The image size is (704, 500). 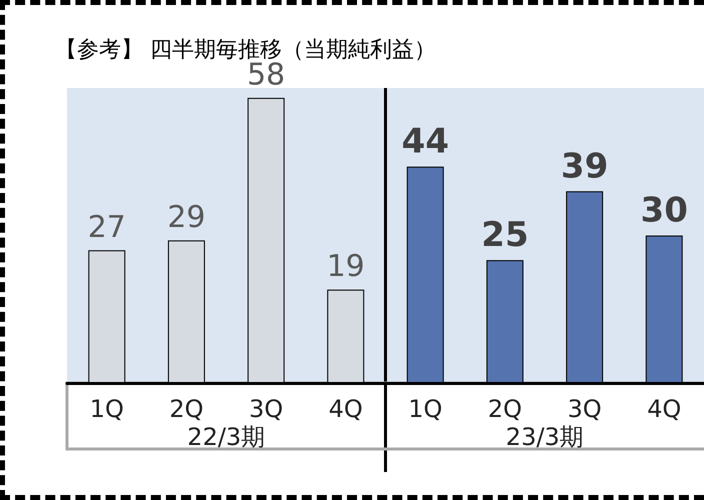 I want to click on data-label: 29, so click(x=186, y=217).